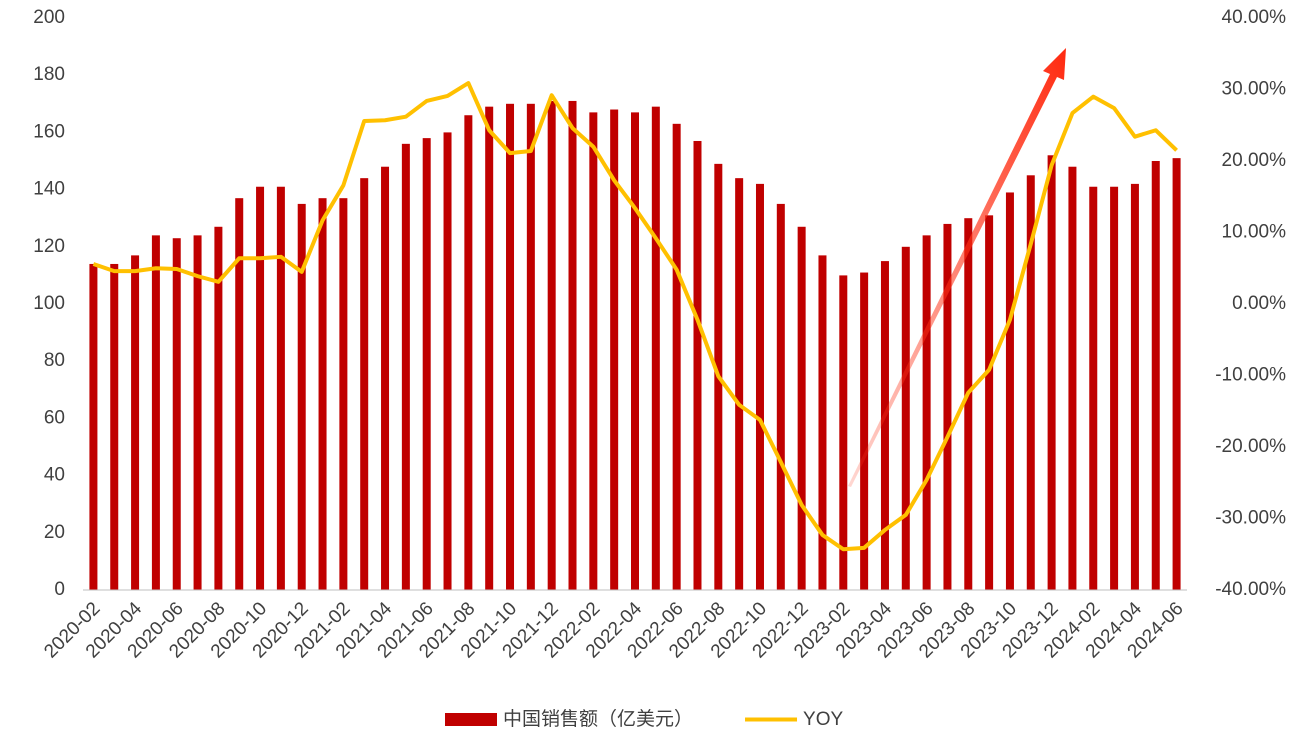 The image size is (1299, 749). Describe the element at coordinates (1254, 89) in the screenshot. I see `y2-tick-label: 30.00%` at that location.